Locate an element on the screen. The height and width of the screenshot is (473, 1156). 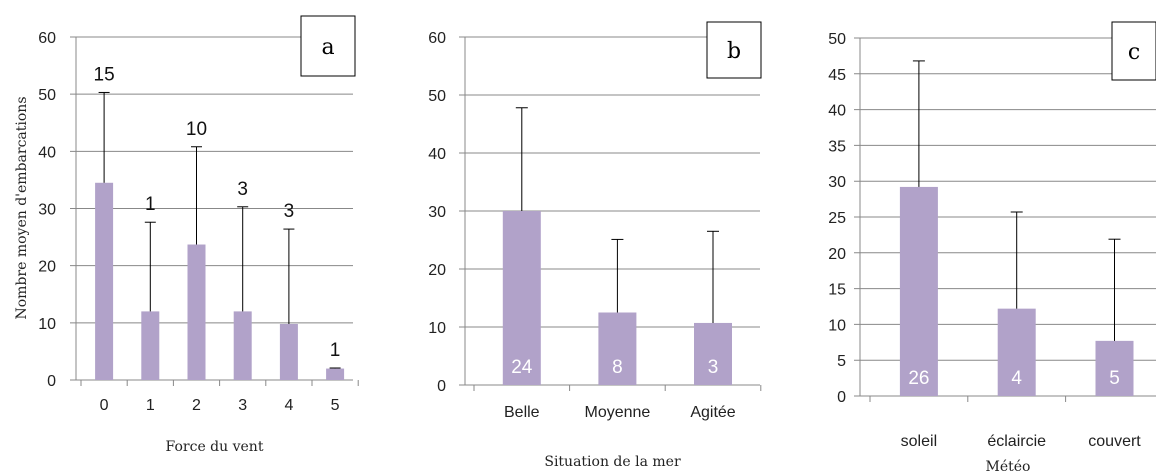
y-tick-label: 25 is located at coordinates (837, 218).